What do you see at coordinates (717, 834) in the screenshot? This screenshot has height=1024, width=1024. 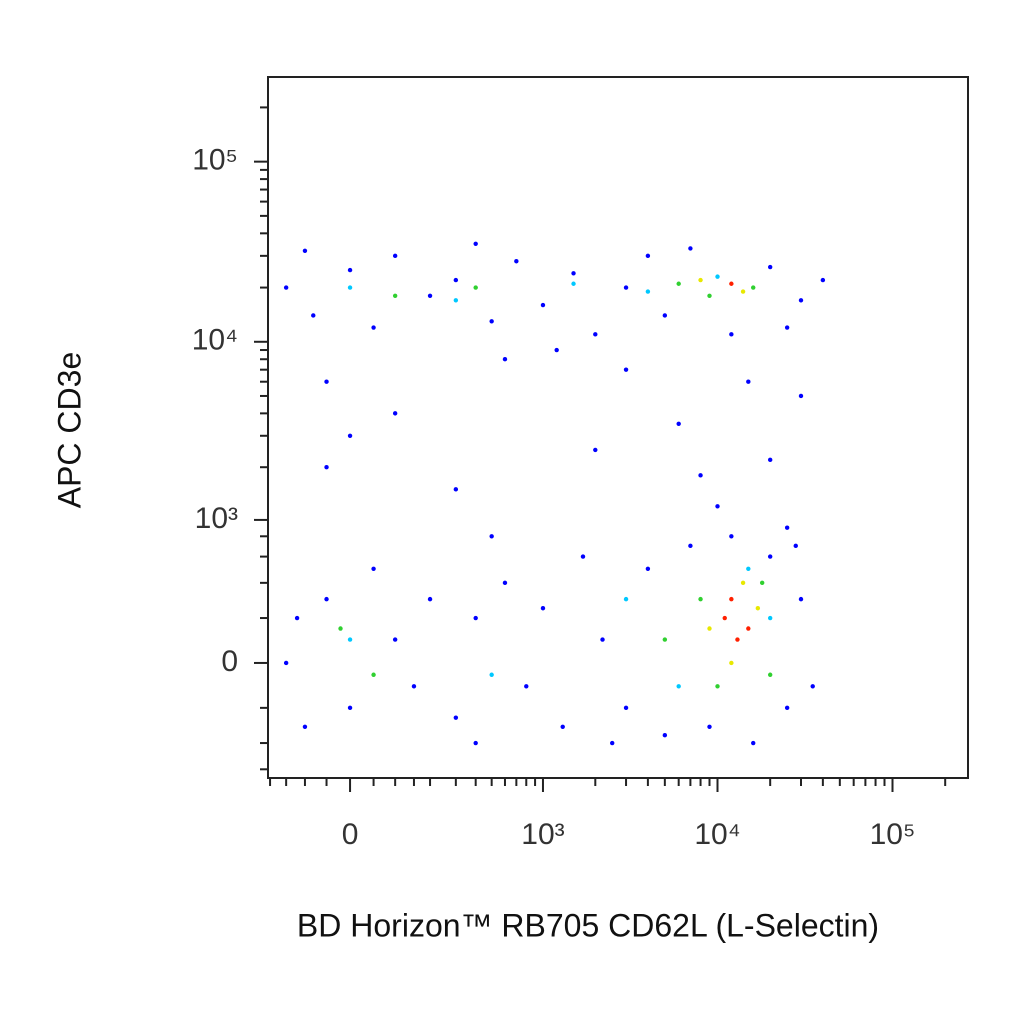 I see `x-tick-label: 10⁴` at bounding box center [717, 834].